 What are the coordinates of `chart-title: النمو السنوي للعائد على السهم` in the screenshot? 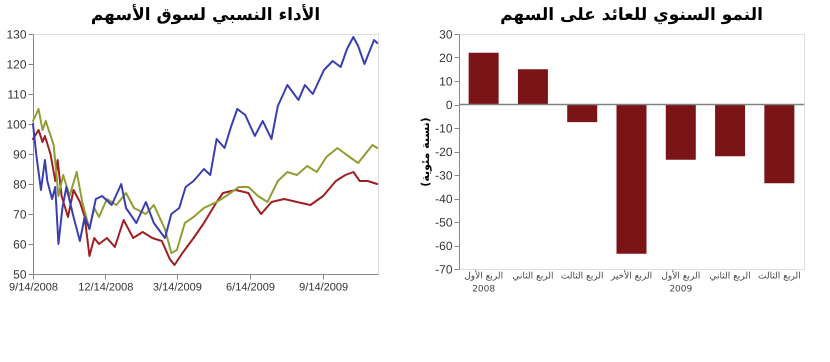 It's located at (631, 15).